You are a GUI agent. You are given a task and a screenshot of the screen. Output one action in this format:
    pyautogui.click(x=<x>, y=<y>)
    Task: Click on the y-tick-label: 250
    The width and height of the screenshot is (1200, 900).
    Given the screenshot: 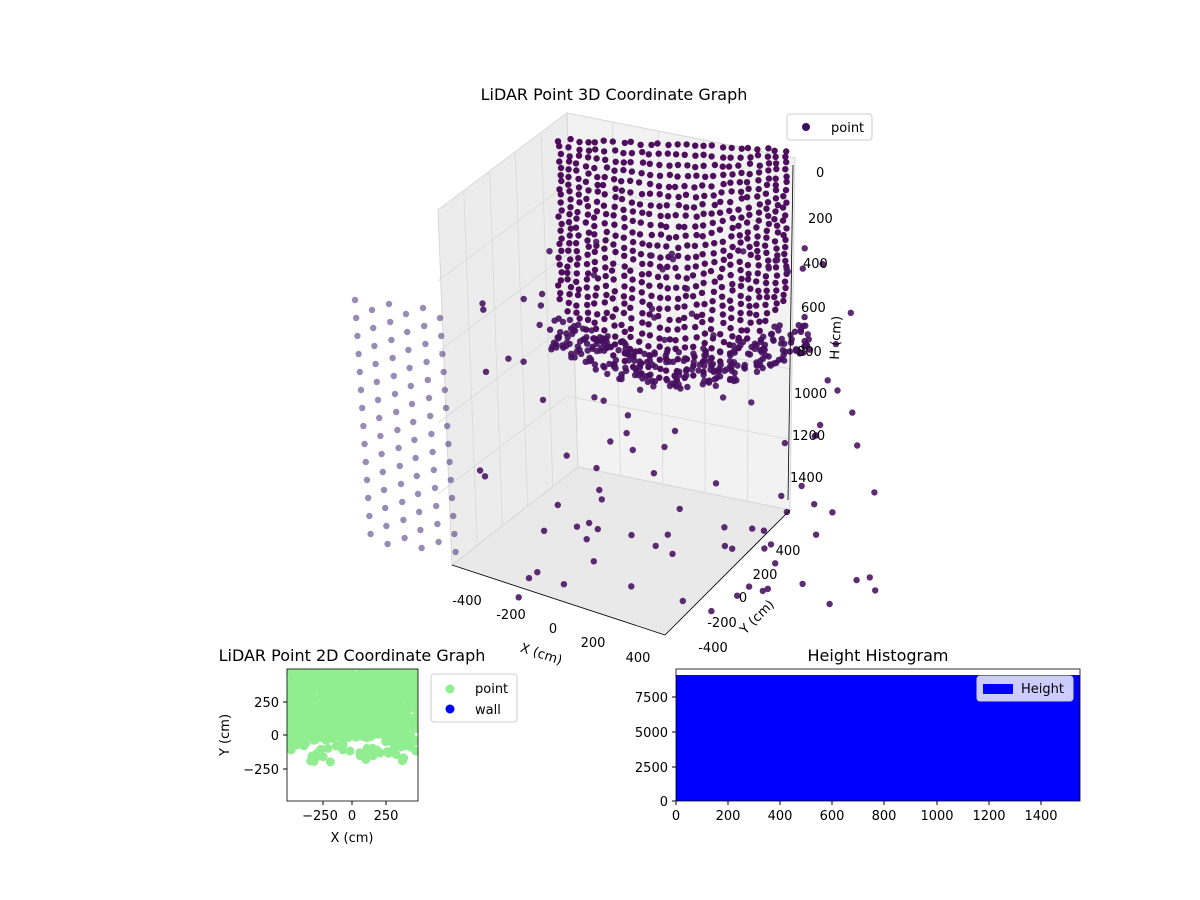 What is the action you would take?
    pyautogui.click(x=266, y=703)
    